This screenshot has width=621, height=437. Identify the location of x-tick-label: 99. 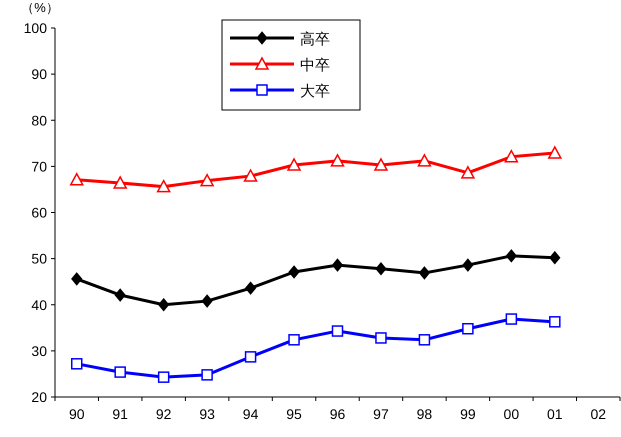
(468, 414).